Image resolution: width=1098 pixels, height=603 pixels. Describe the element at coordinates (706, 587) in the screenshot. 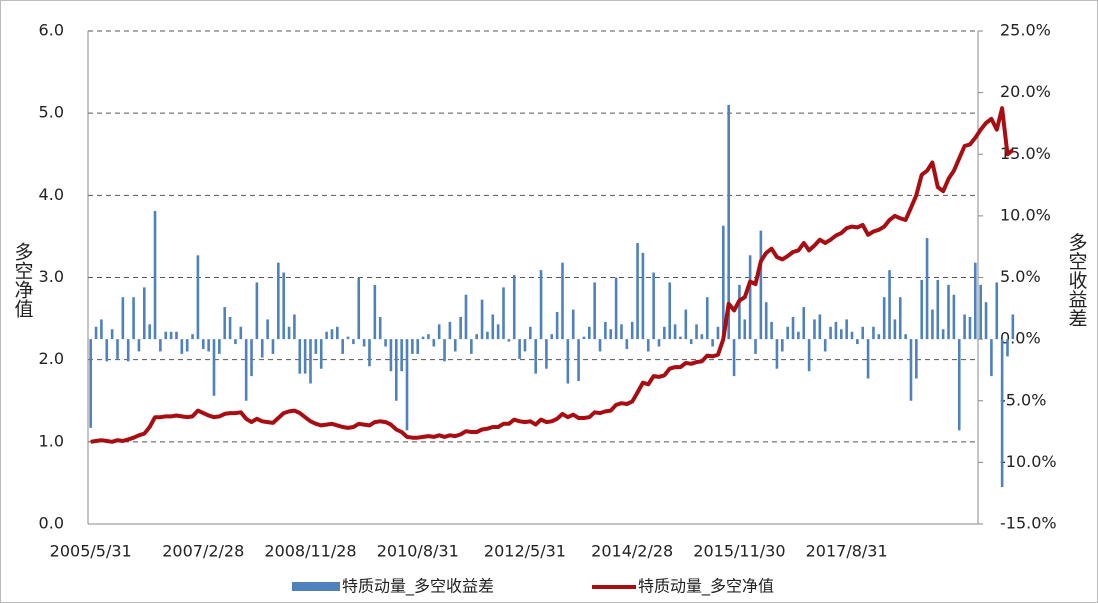

I see `legend-label: 特质动量_多空净值` at that location.